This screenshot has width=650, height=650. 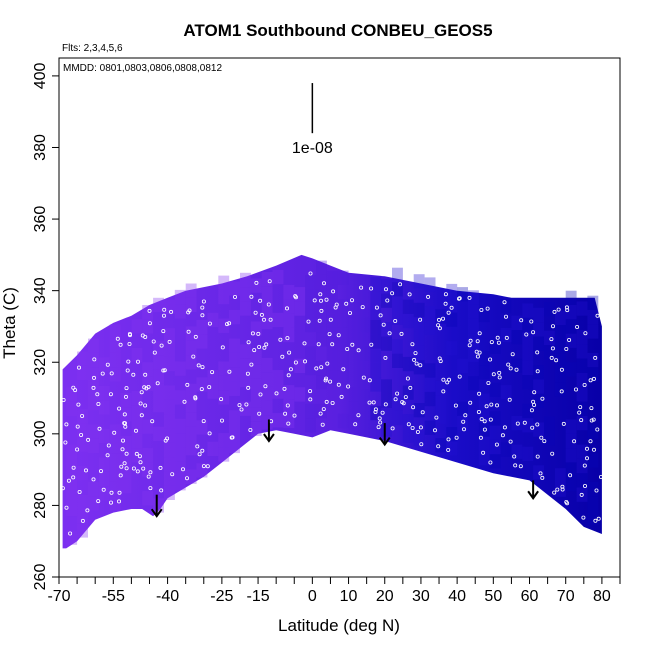 I want to click on y-tick-label: 300, so click(x=40, y=433).